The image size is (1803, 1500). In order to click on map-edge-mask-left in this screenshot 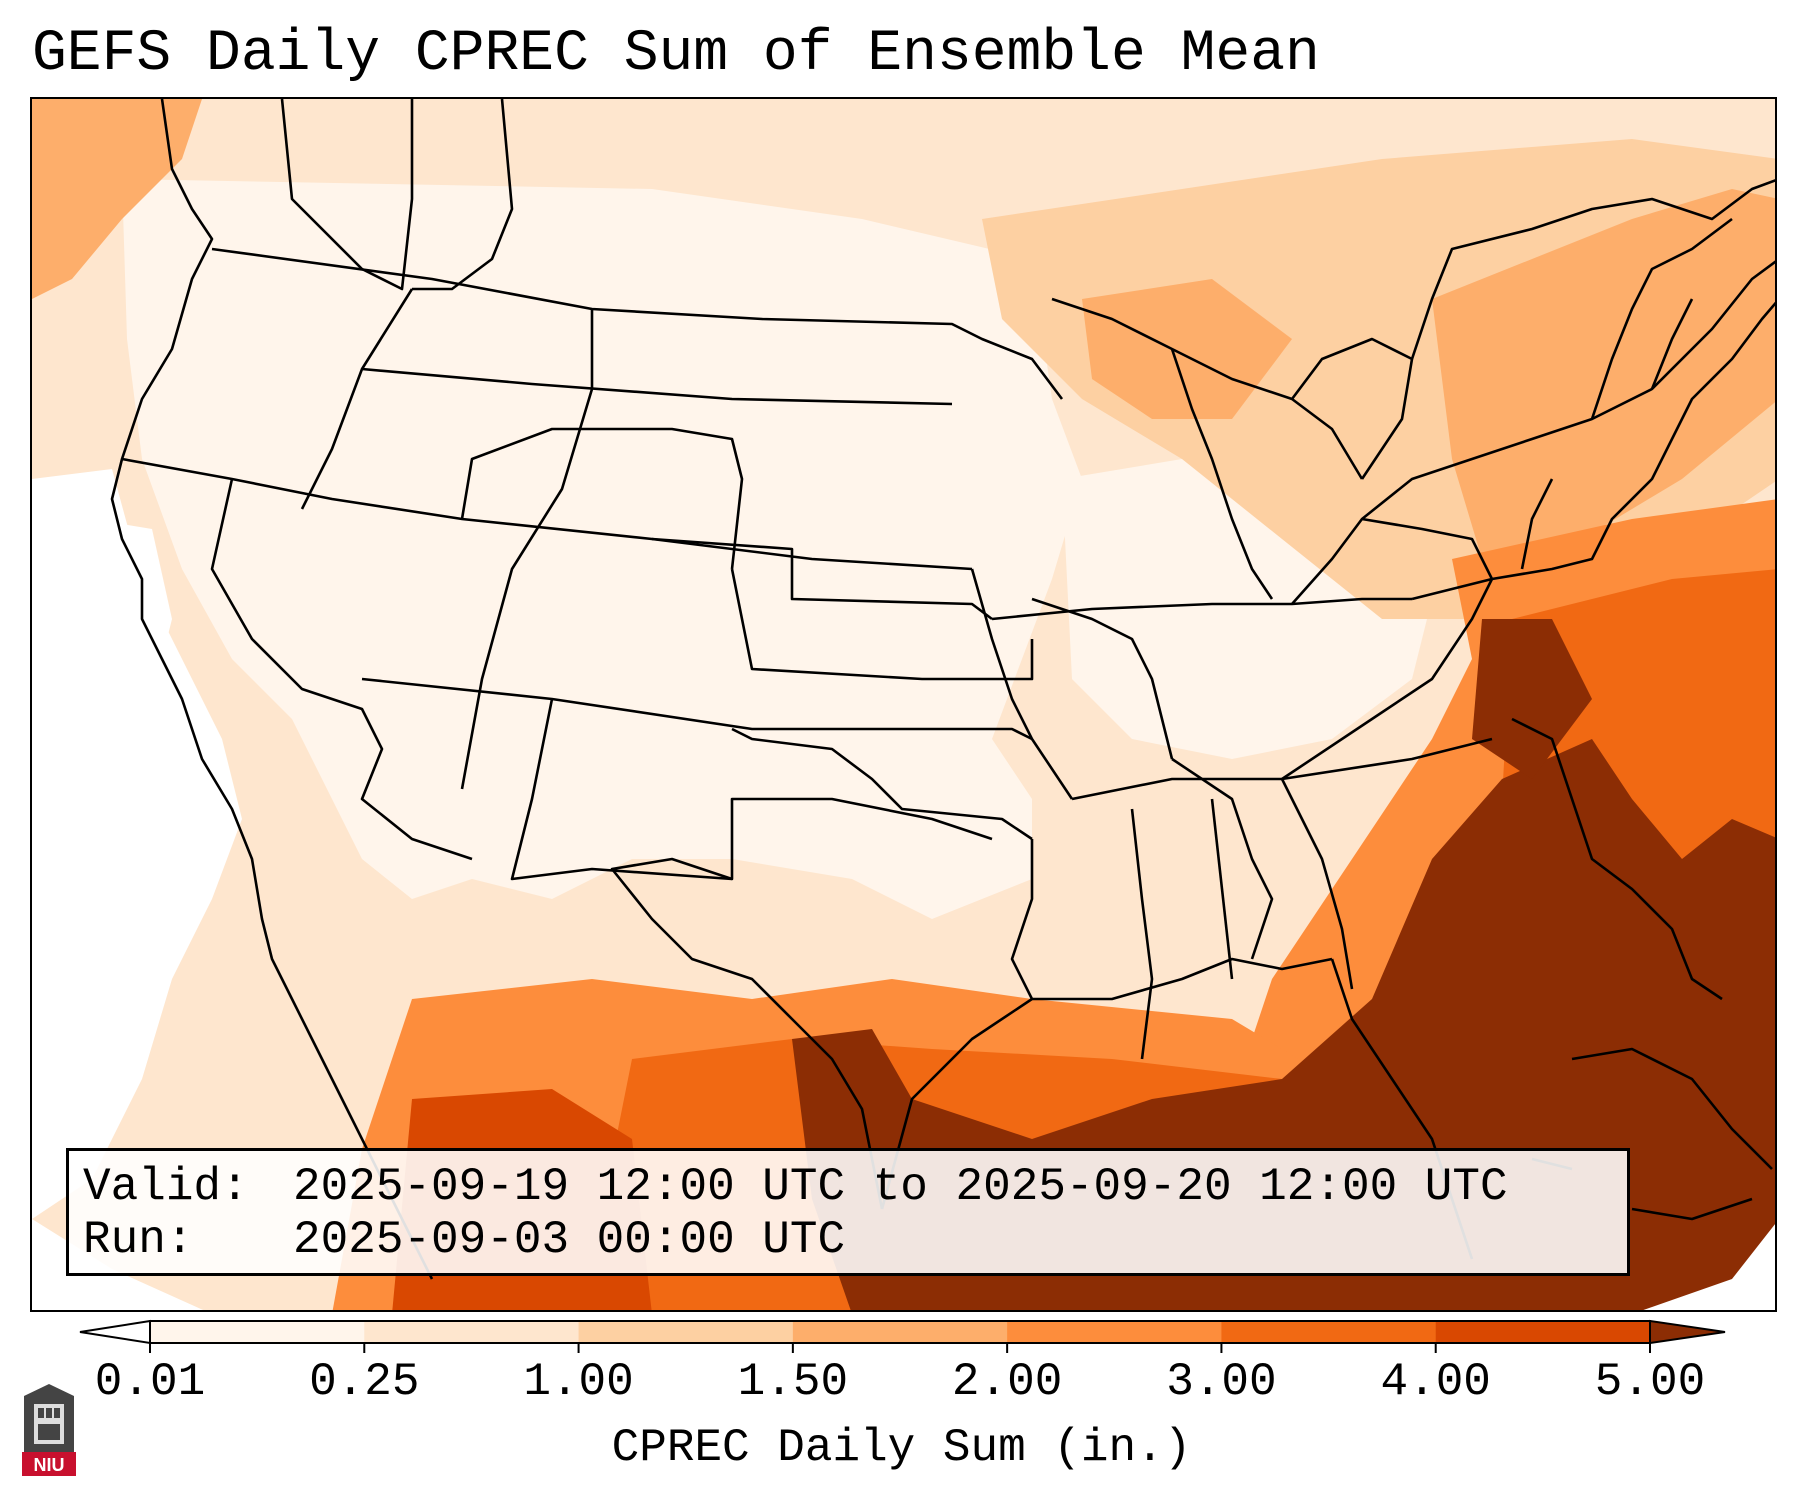, I will do `click(118, 1264)`.